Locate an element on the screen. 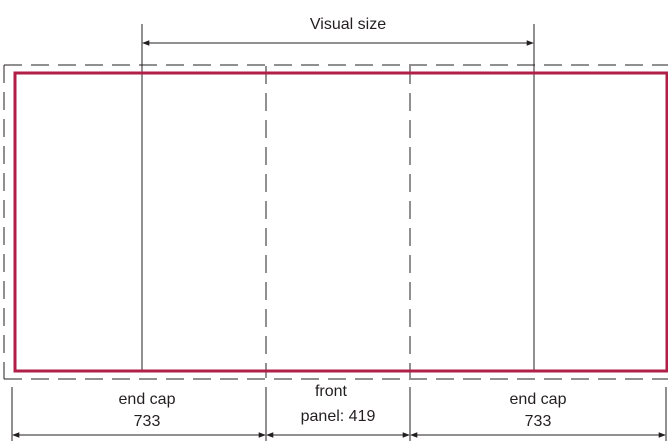 The height and width of the screenshot is (441, 668). left-end-cap-value: 733 is located at coordinates (147, 421).